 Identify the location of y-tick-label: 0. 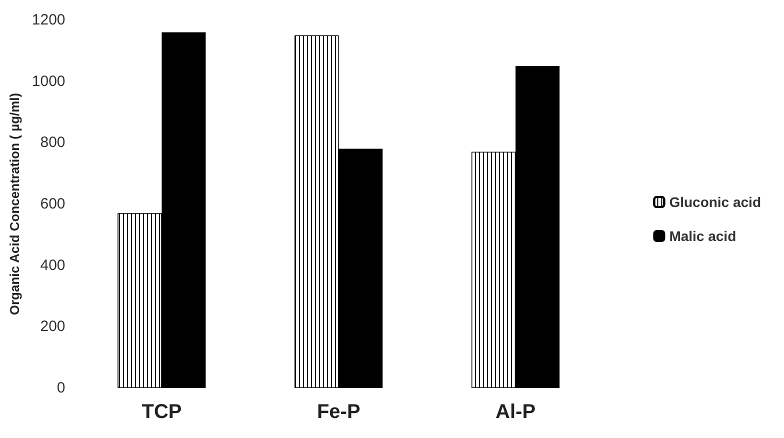
(61, 388).